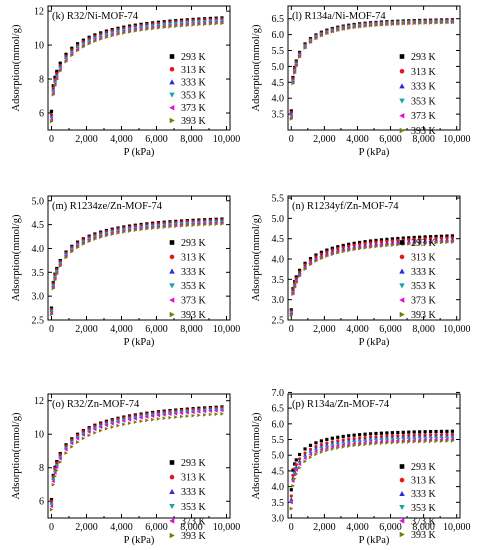 Image resolution: width=478 pixels, height=550 pixels. What do you see at coordinates (345, 206) in the screenshot?
I see `chart-title: (n) R1234yf/Zn-MOF-74` at bounding box center [345, 206].